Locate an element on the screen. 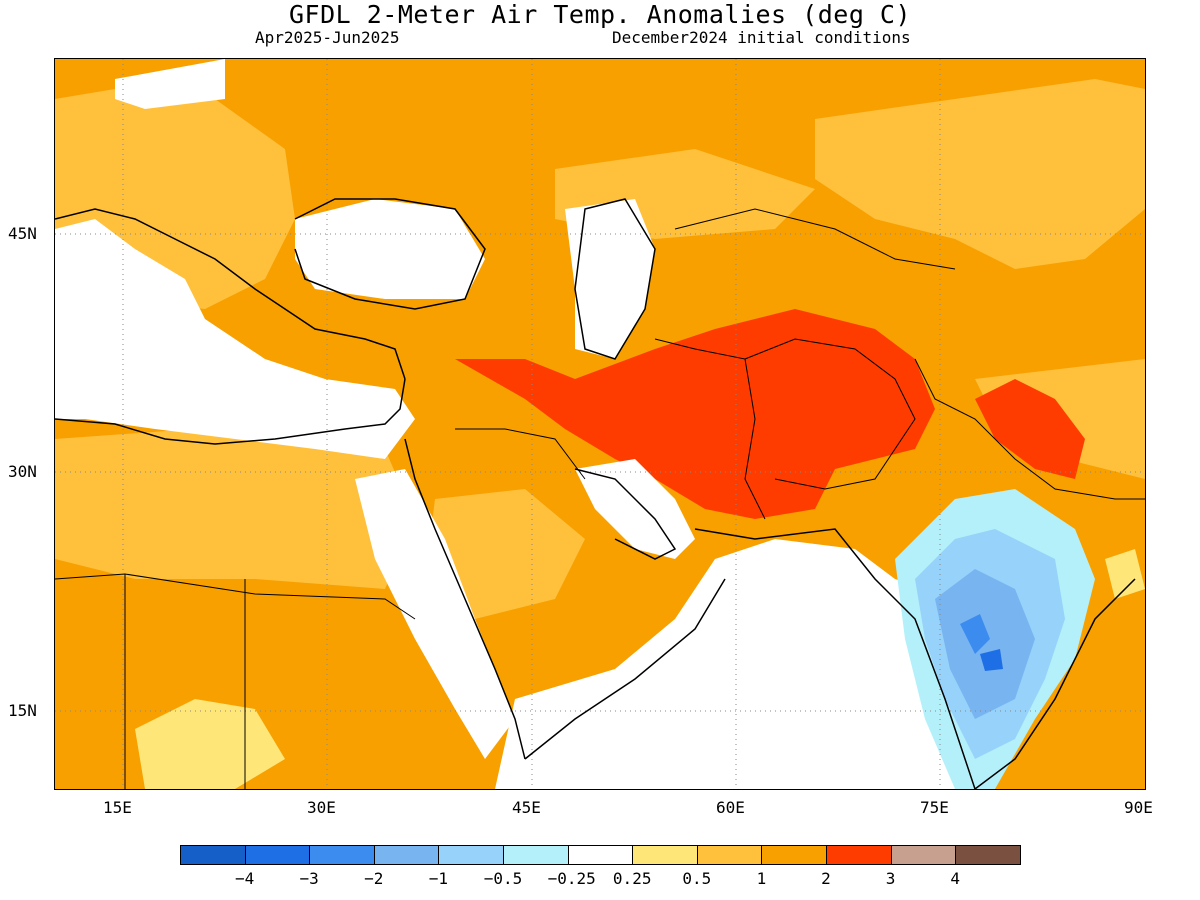  colorbar-tick-label: −2 is located at coordinates (374, 878).